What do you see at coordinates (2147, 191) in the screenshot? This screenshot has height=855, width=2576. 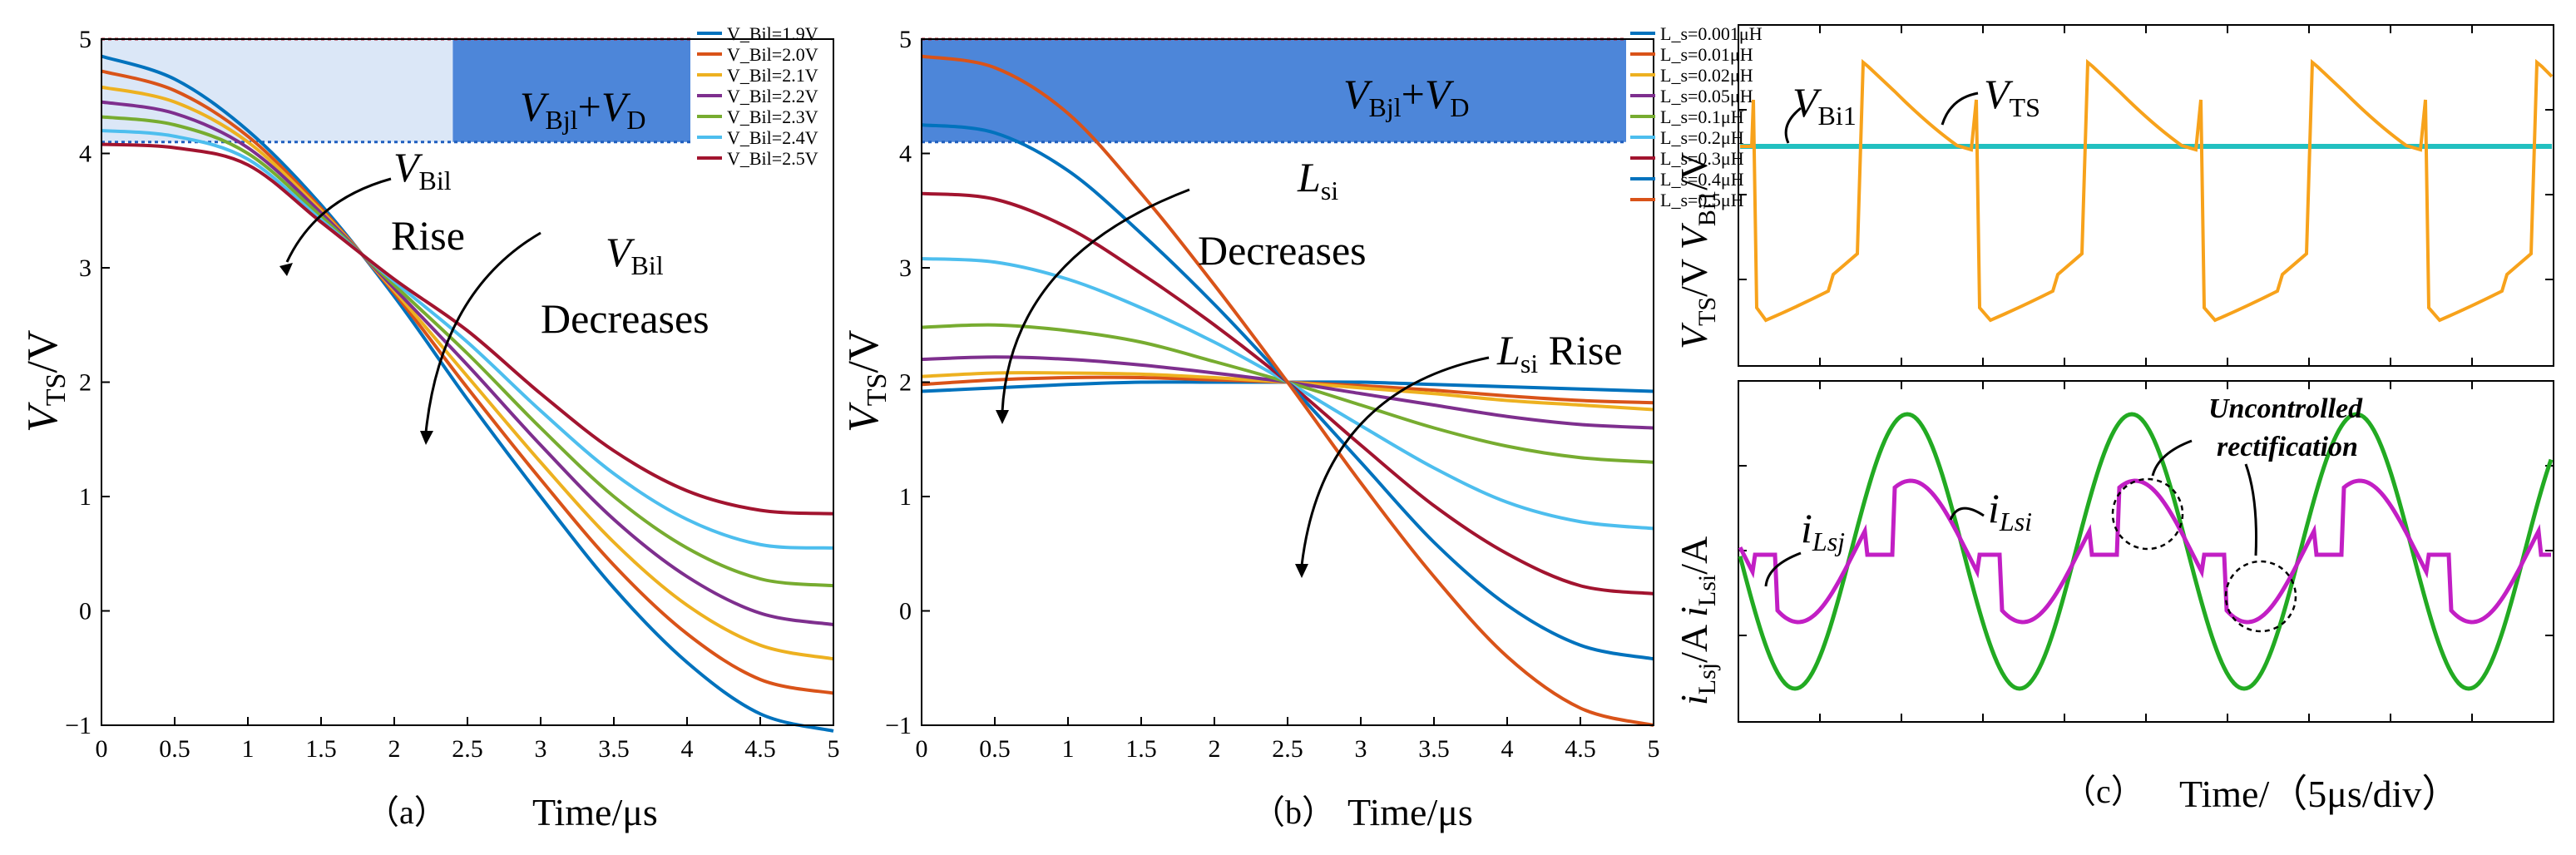 I see `vts-waveform` at bounding box center [2147, 191].